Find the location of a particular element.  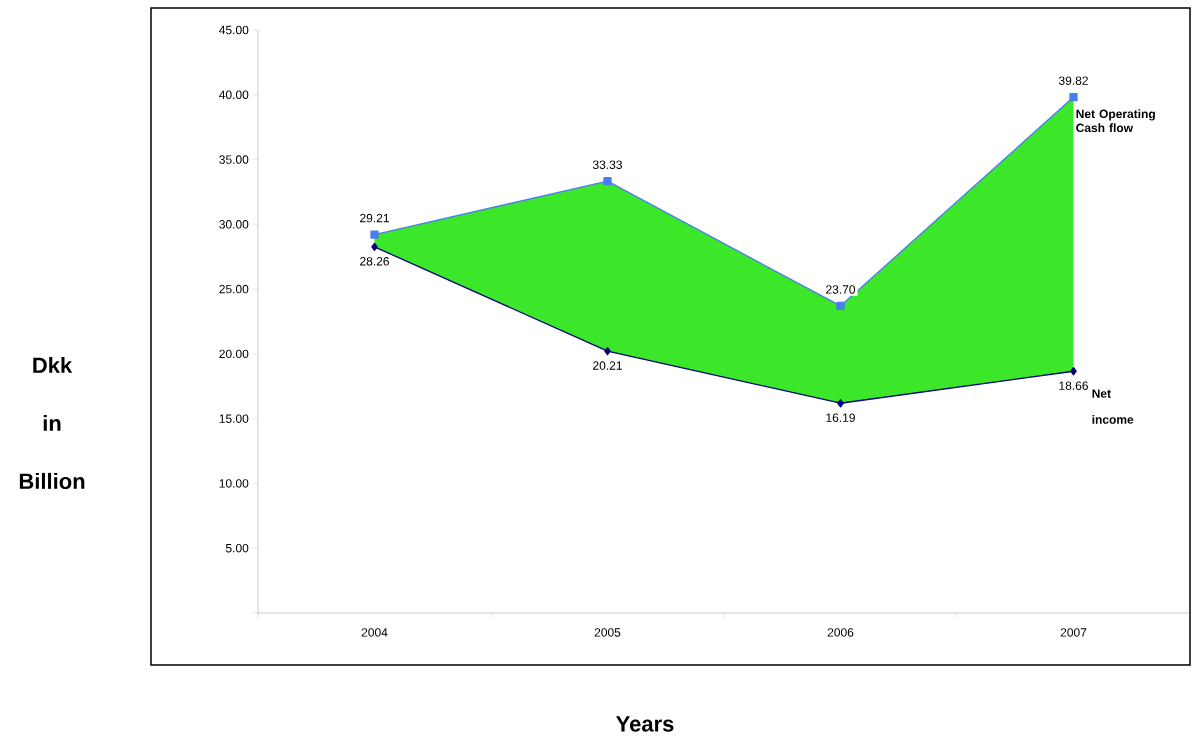

data-label: 39.82 is located at coordinates (1073, 80).